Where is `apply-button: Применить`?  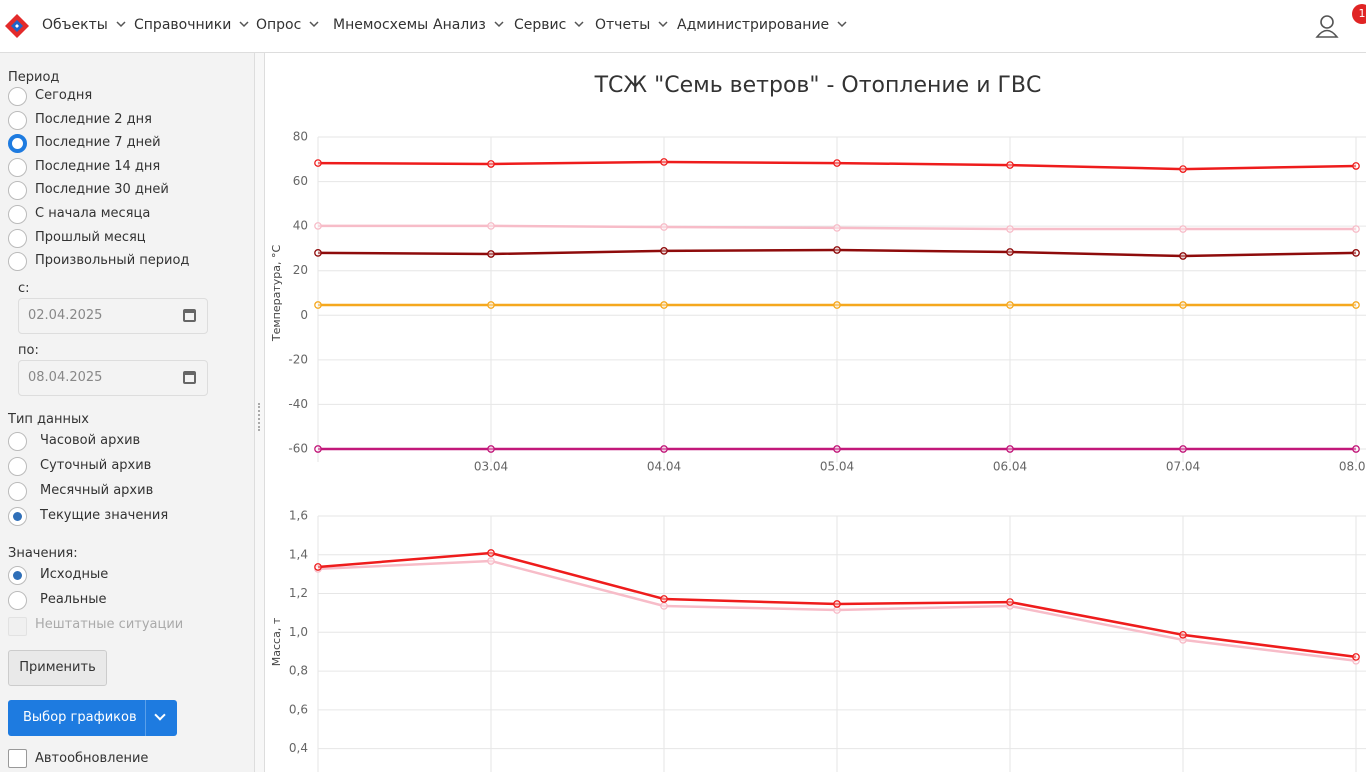 apply-button: Применить is located at coordinates (57, 668).